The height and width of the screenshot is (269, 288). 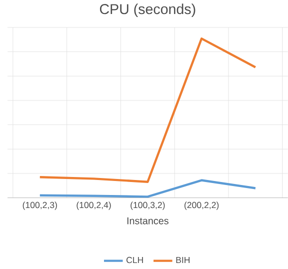 I want to click on x-tick-label: (100,3,2), so click(x=147, y=206).